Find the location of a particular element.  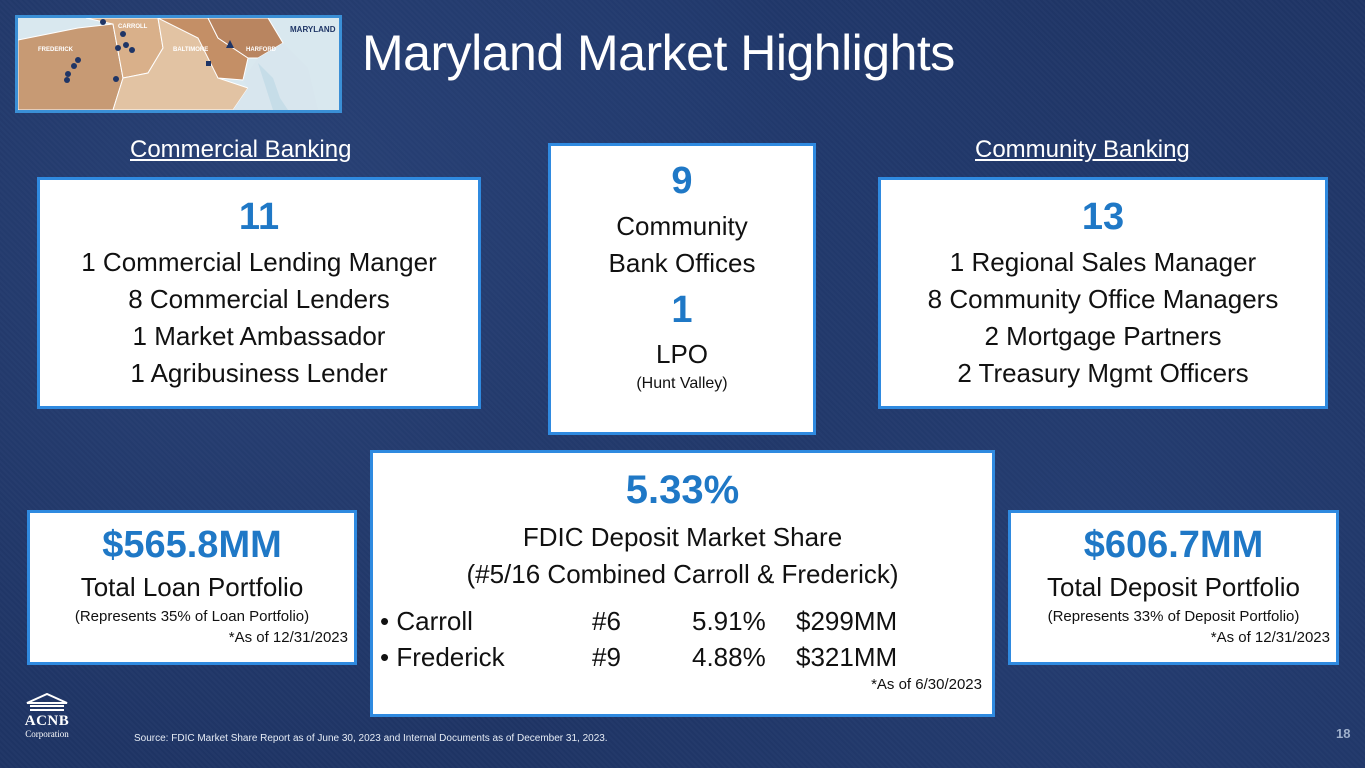

commercial-banking-heading: Commercial Banking is located at coordinates (241, 149).